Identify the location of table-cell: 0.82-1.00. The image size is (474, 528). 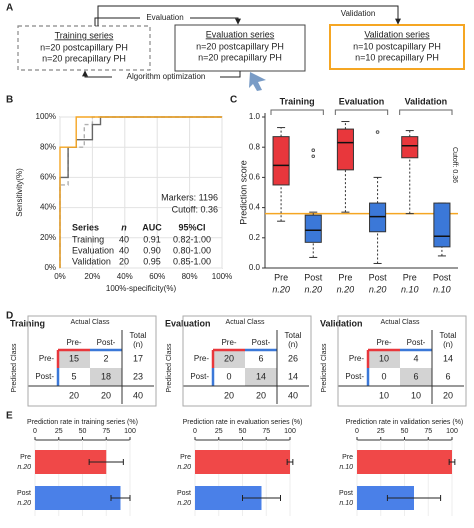
(192, 239).